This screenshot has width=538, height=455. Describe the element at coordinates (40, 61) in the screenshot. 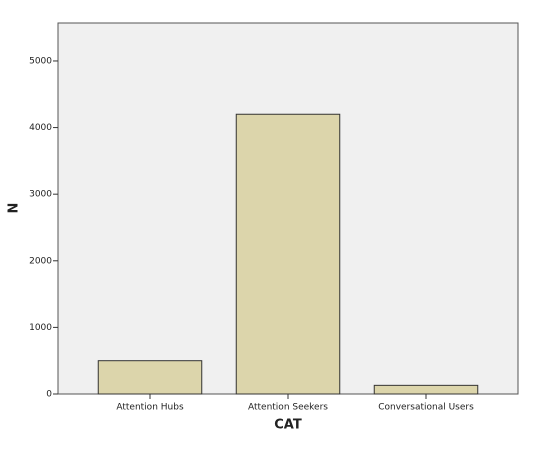

I see `y-tick-label: 5000` at that location.